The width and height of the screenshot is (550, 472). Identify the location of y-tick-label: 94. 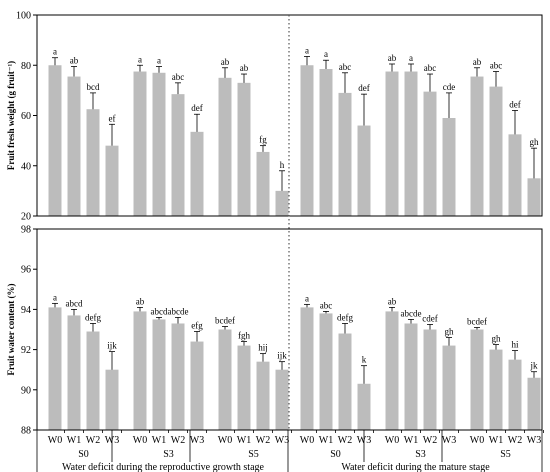
(26, 310).